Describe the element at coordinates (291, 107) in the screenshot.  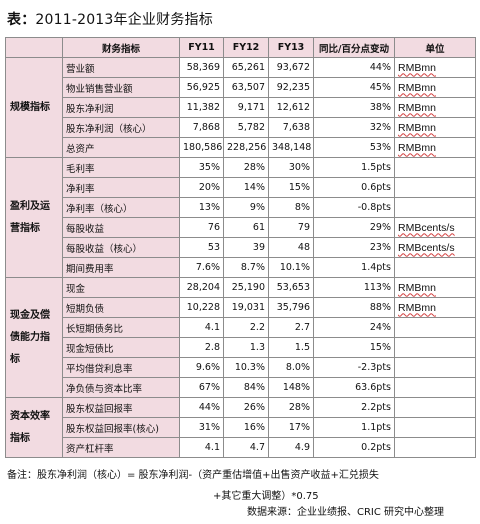
I see `fy13-value: 12,612` at that location.